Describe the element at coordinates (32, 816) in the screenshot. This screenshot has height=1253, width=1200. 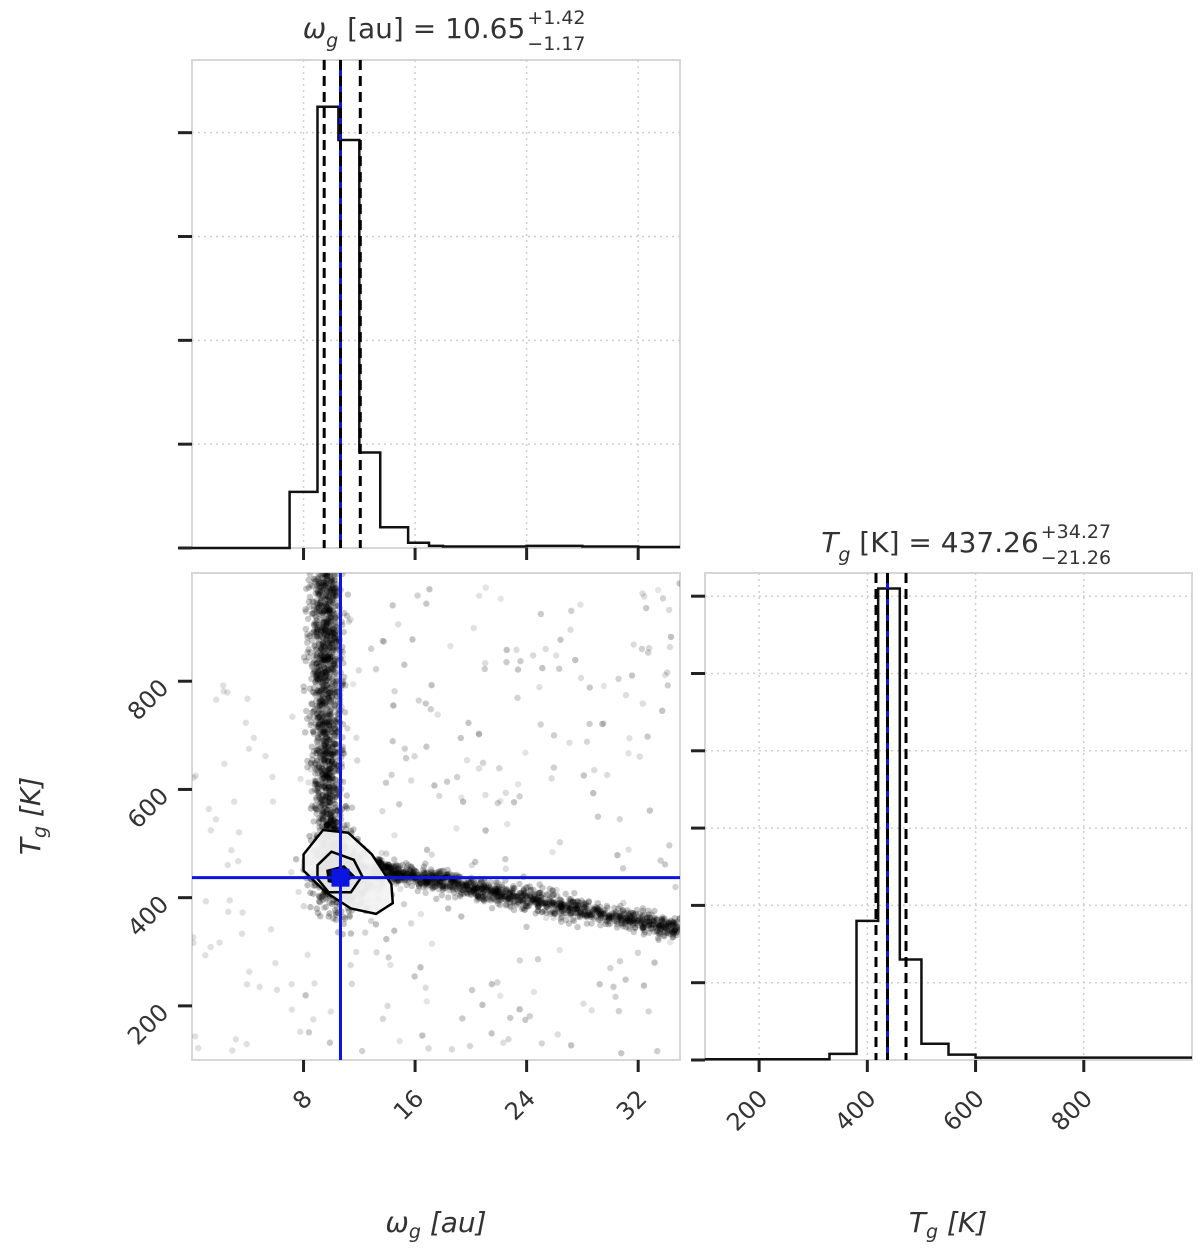
I see `y-axis-label-temperature: Tg [K]` at that location.